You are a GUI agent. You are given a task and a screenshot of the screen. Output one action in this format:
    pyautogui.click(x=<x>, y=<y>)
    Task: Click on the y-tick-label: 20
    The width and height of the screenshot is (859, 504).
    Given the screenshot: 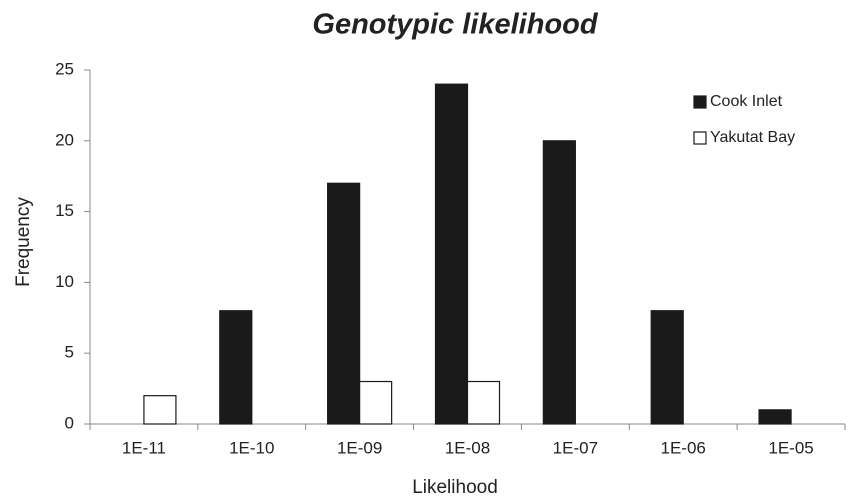 What is the action you would take?
    pyautogui.click(x=64, y=139)
    